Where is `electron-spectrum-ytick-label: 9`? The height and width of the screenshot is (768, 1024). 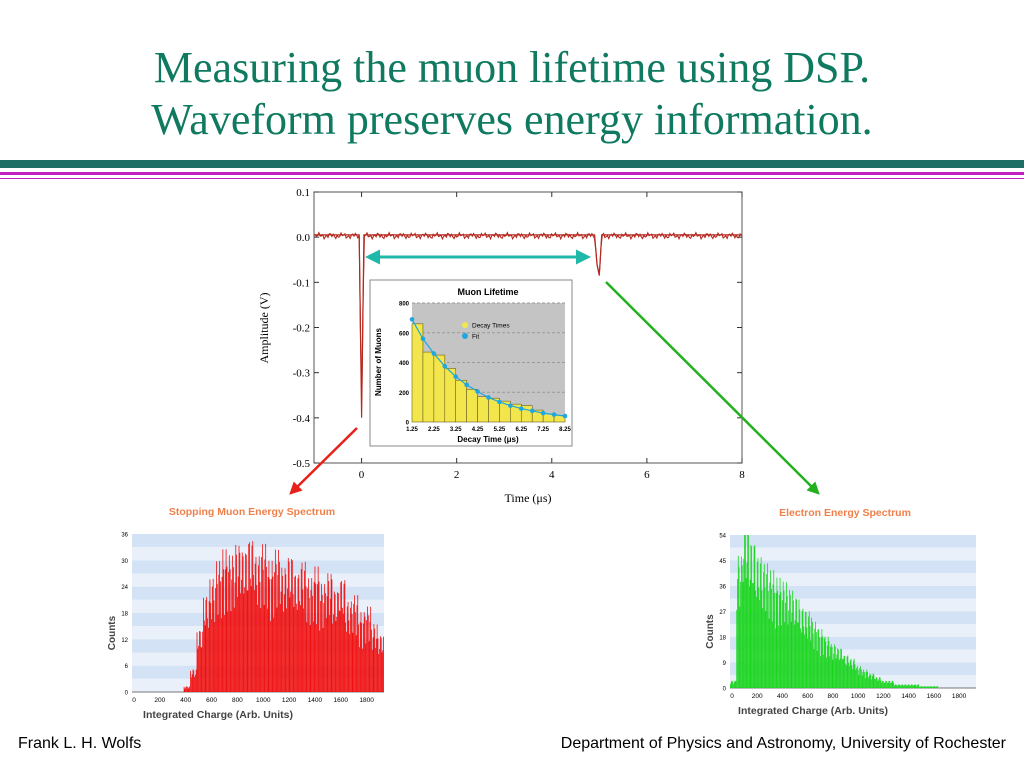 electron-spectrum-ytick-label: 9 is located at coordinates (725, 664).